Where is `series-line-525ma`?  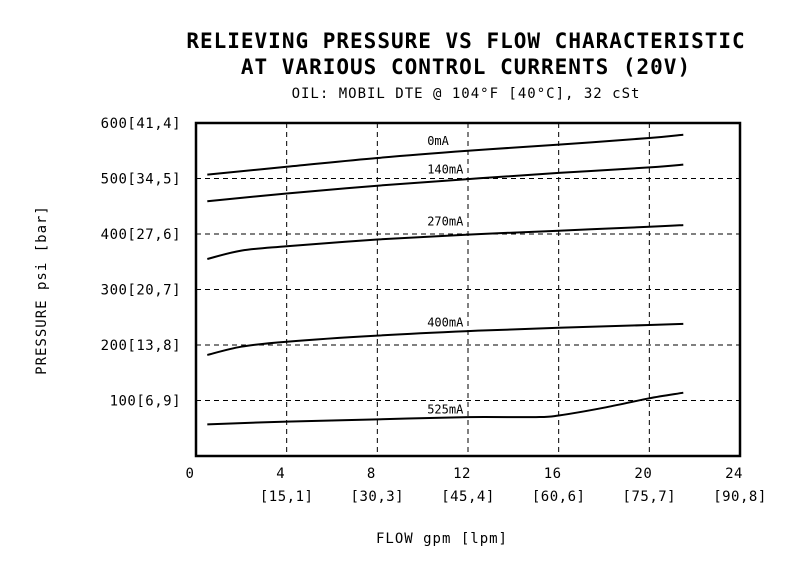 series-line-525ma is located at coordinates (445, 408).